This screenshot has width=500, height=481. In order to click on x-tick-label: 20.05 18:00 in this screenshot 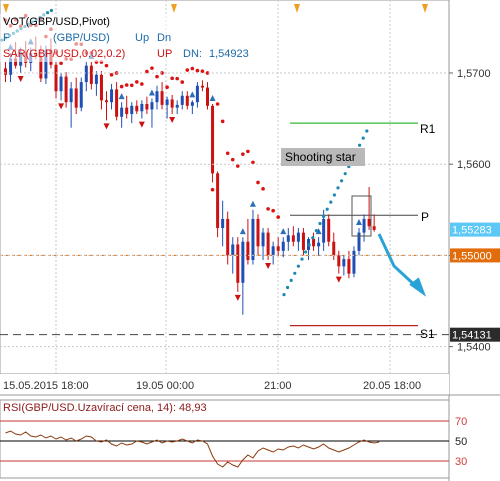, I will do `click(392, 386)`.